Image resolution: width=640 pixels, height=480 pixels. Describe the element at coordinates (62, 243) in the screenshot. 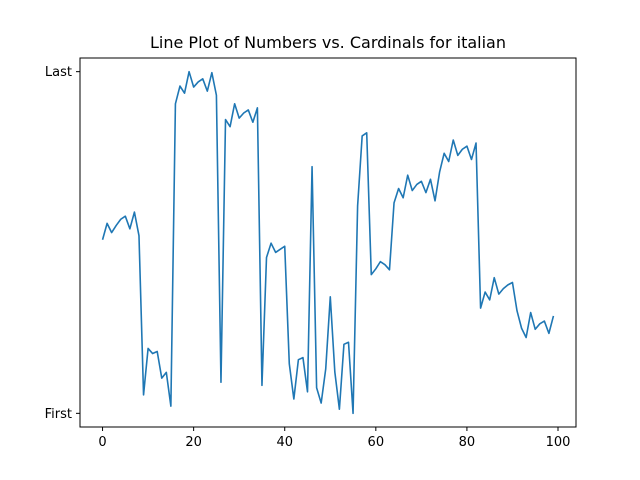

I see `y-axis: First Last` at that location.